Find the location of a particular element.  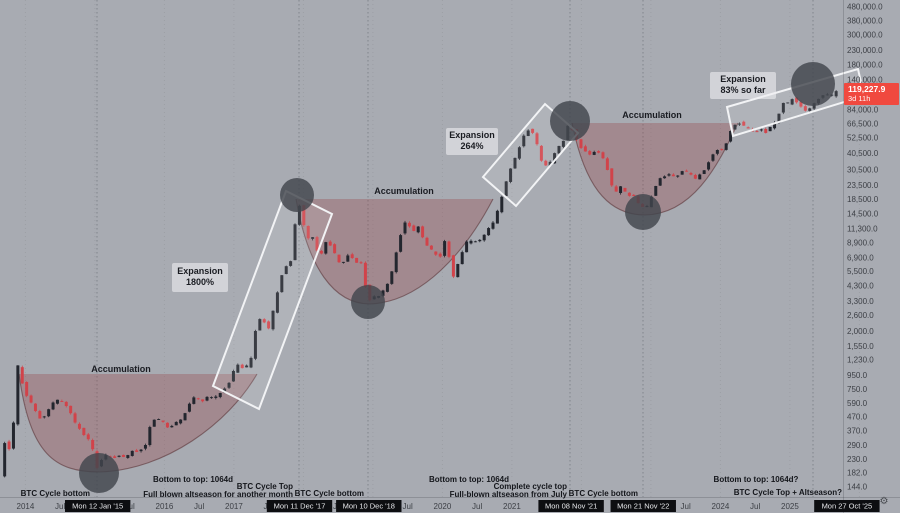

price-tick-label: 380,000.0 is located at coordinates (865, 20).